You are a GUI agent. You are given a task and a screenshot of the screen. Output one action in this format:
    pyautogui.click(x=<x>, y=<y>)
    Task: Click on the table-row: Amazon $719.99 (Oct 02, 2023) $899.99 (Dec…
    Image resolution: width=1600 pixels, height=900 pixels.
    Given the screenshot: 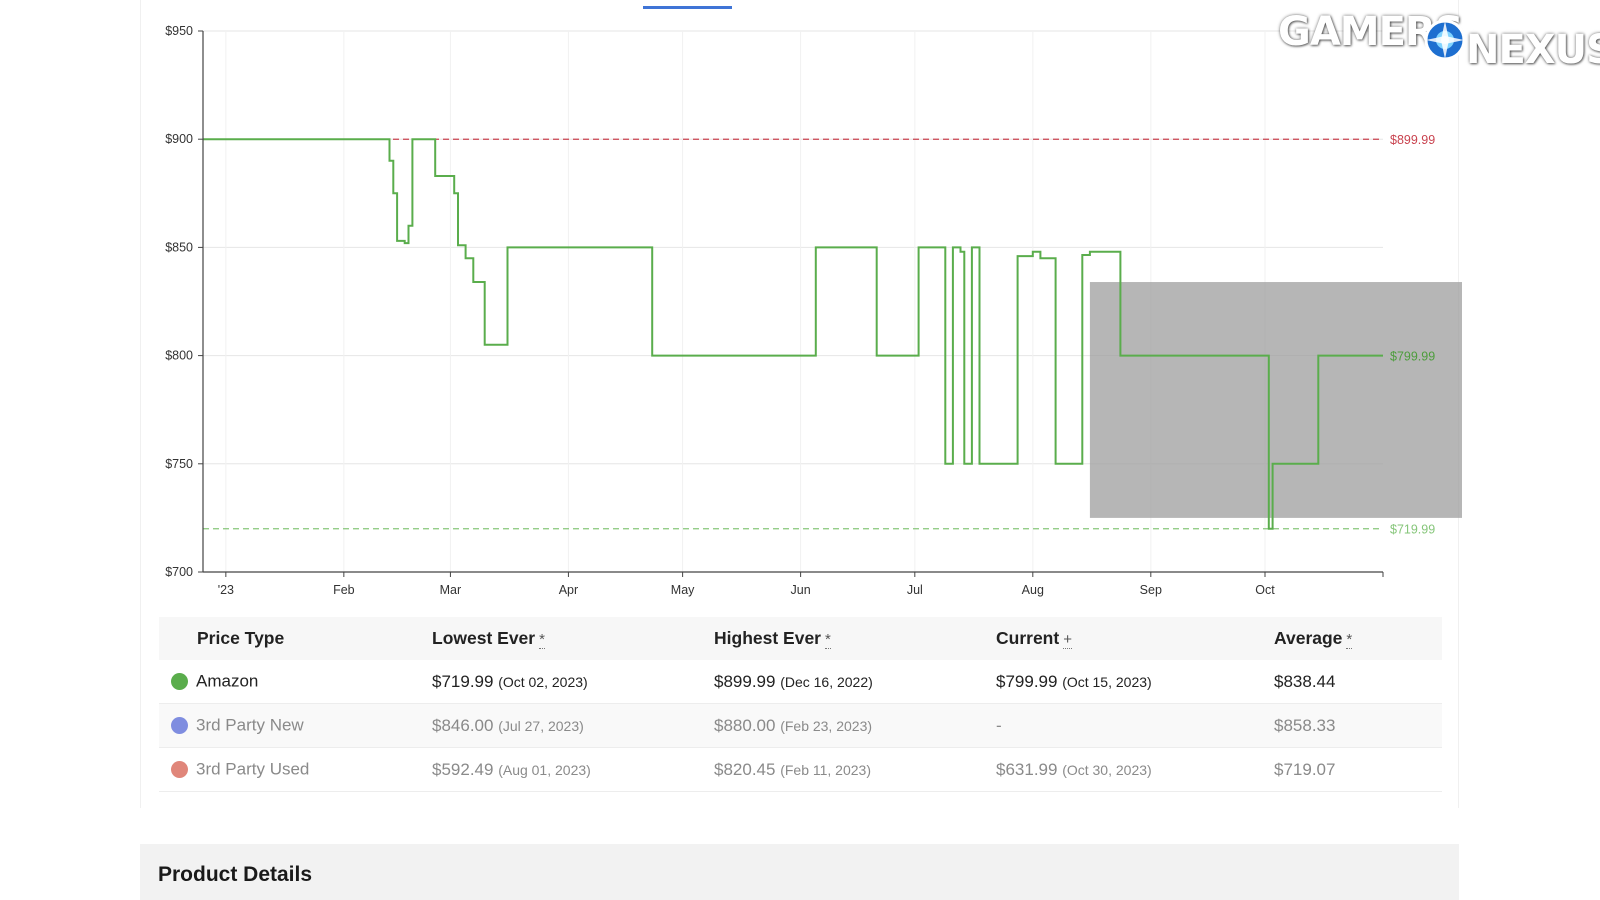 What is the action you would take?
    pyautogui.click(x=800, y=682)
    